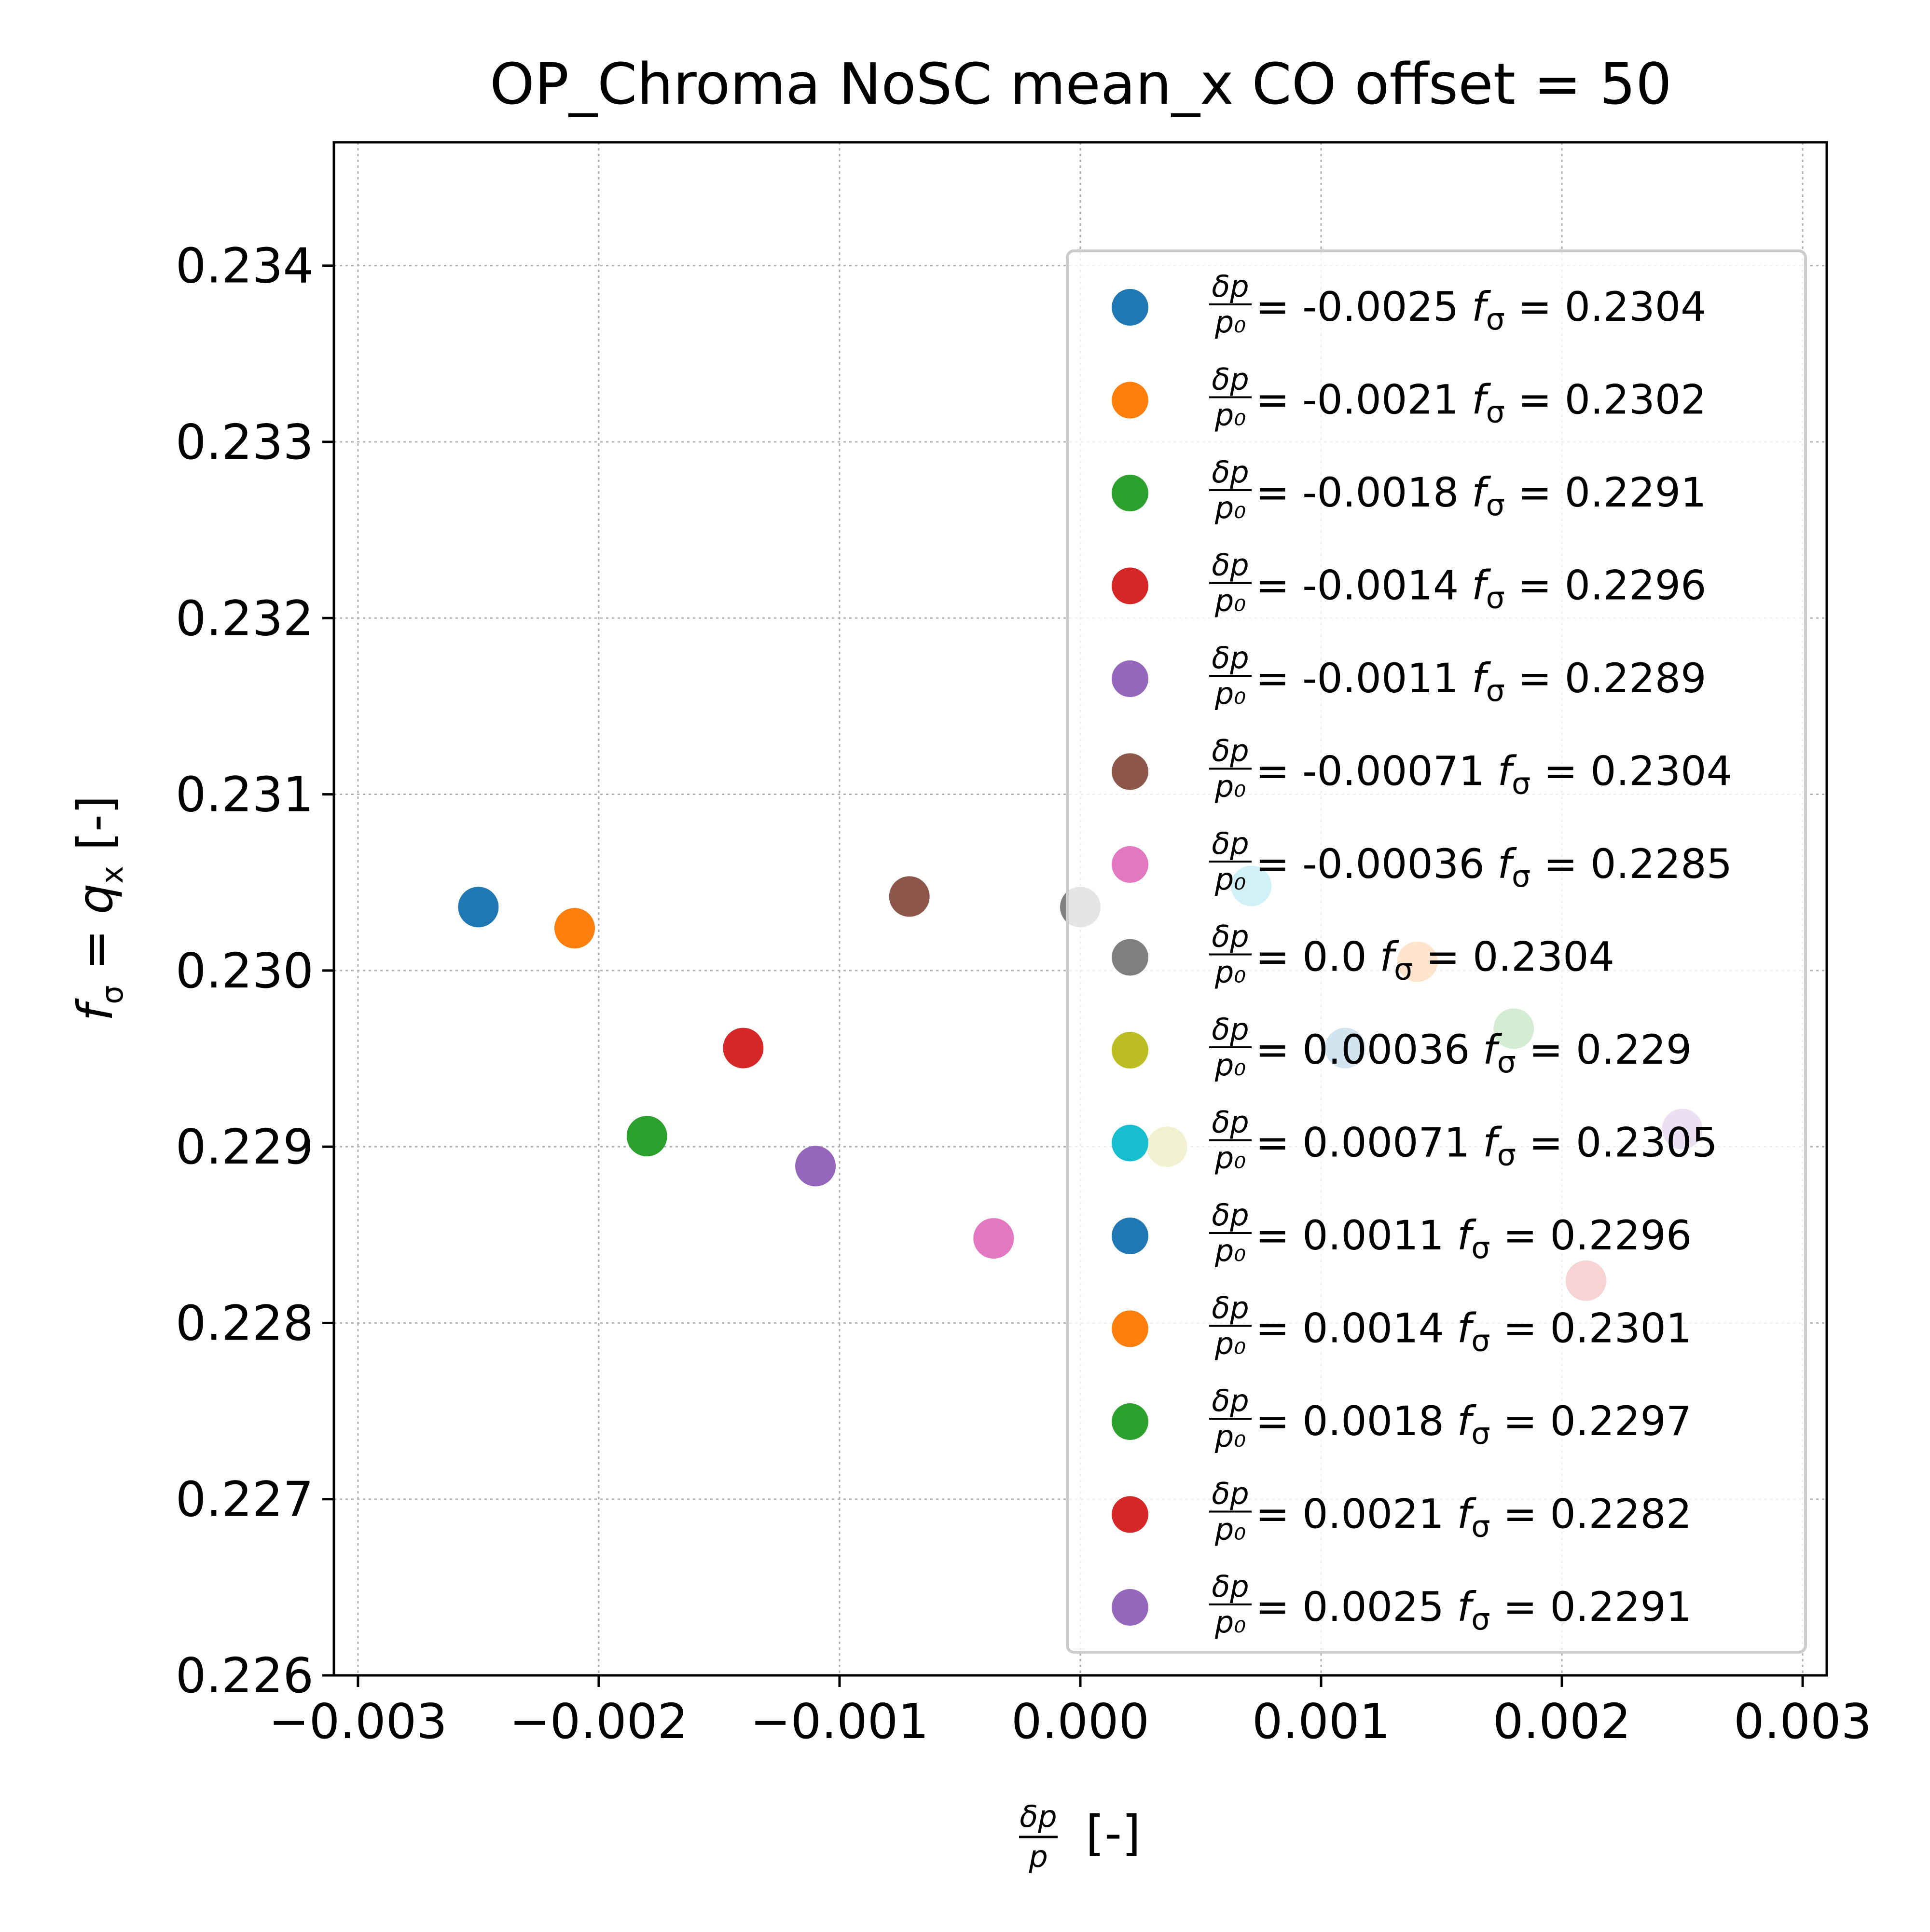  I want to click on svg-text: fσ = qx [-], so click(98, 908).